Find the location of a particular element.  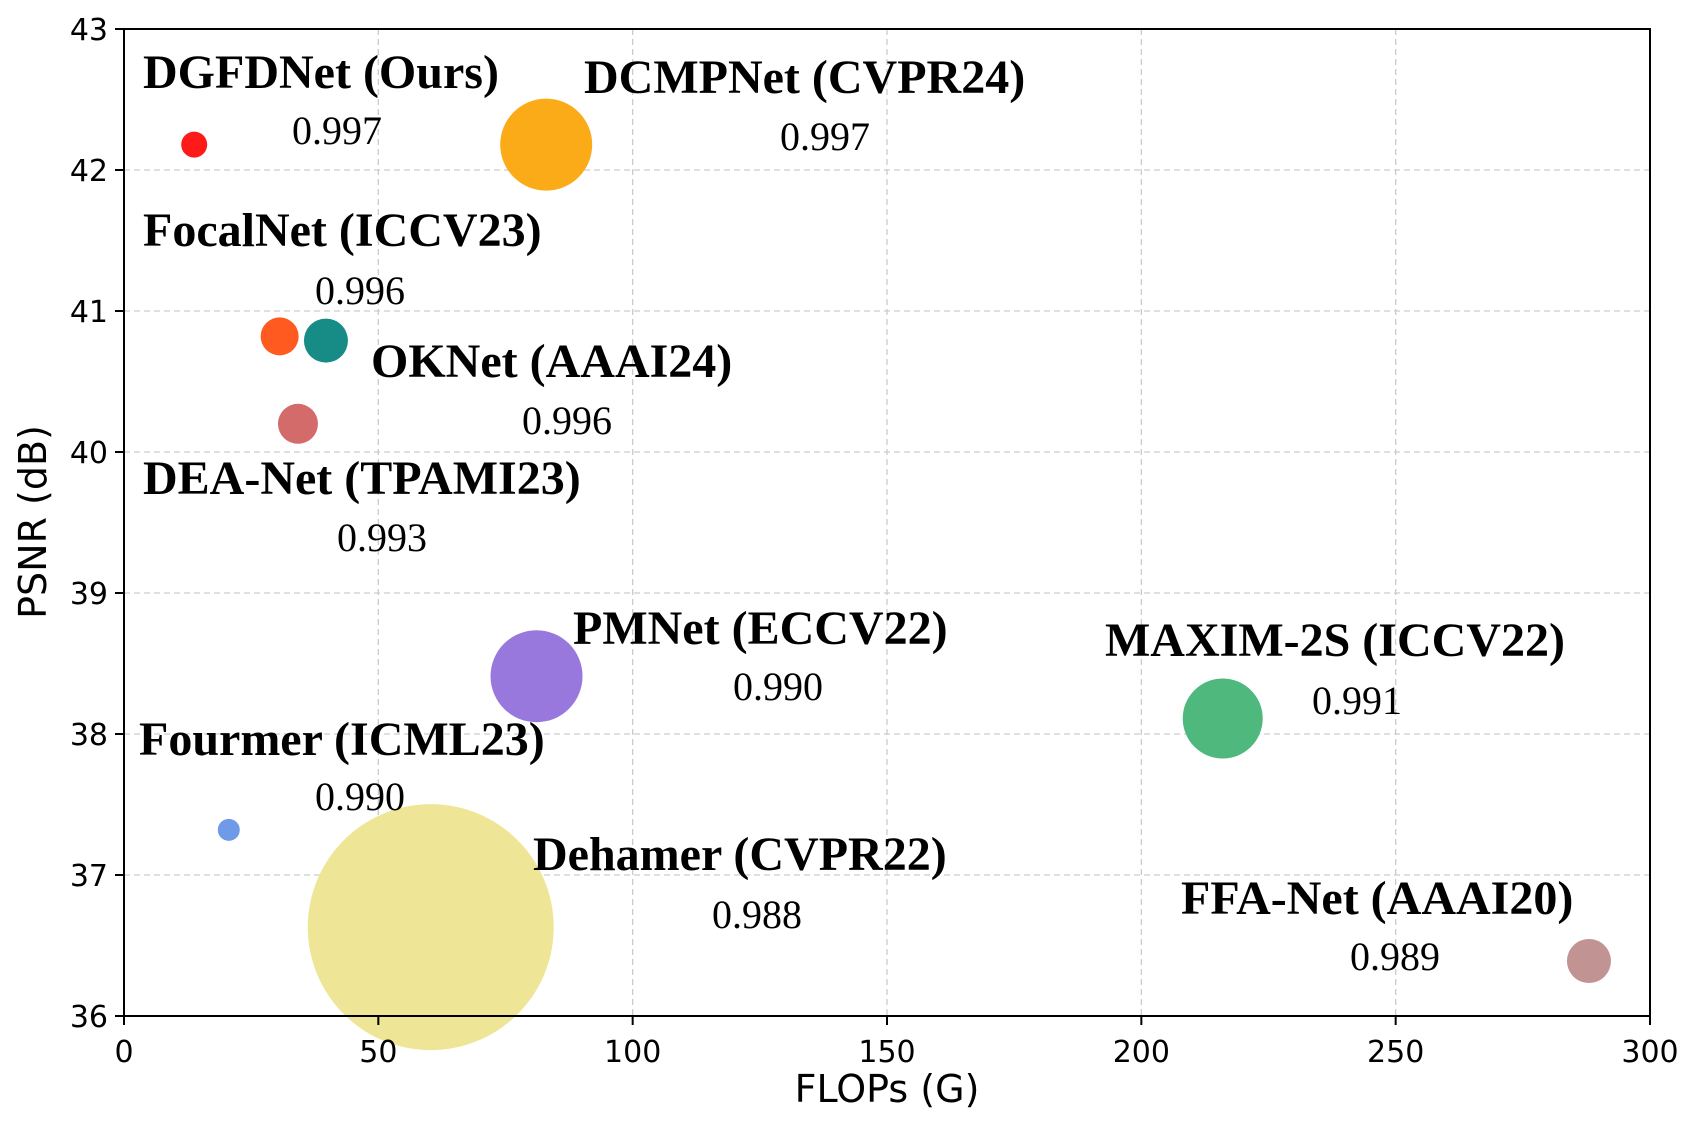

score-ffa-net: 0.989 is located at coordinates (1395, 956).